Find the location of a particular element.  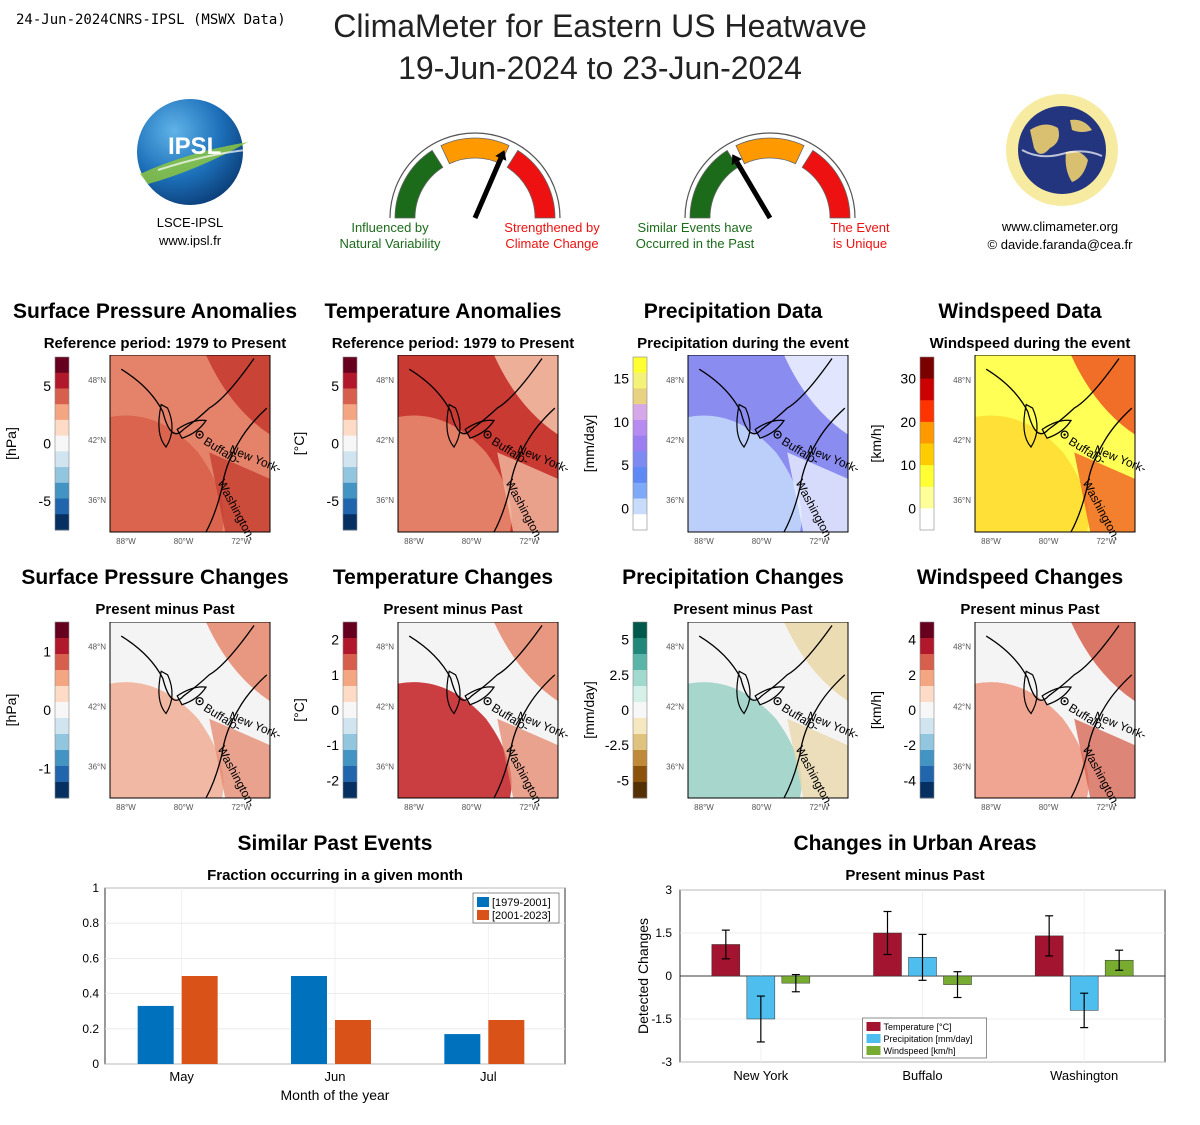

colorbar-tick-label: -5 is located at coordinates (333, 501).